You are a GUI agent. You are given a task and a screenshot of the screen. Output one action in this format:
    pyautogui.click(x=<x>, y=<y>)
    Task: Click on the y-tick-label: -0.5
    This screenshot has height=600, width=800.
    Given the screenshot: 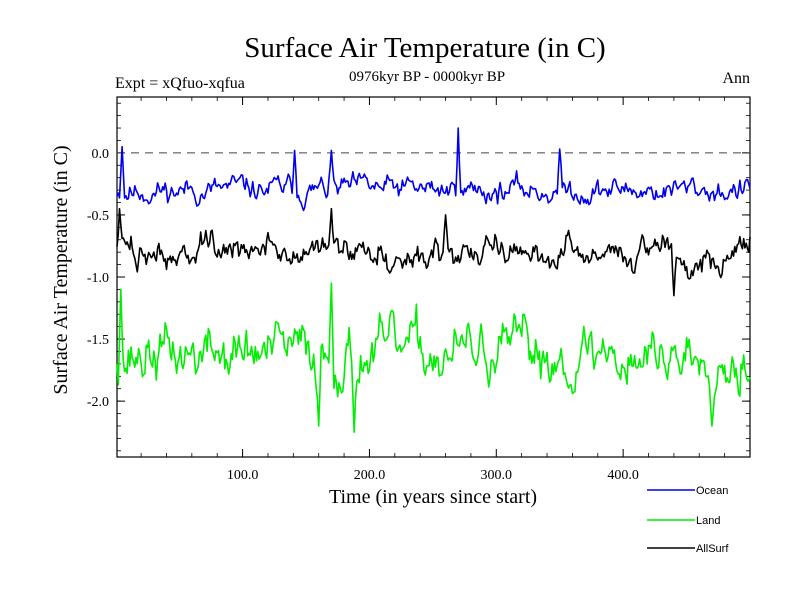 What is the action you would take?
    pyautogui.click(x=98, y=216)
    